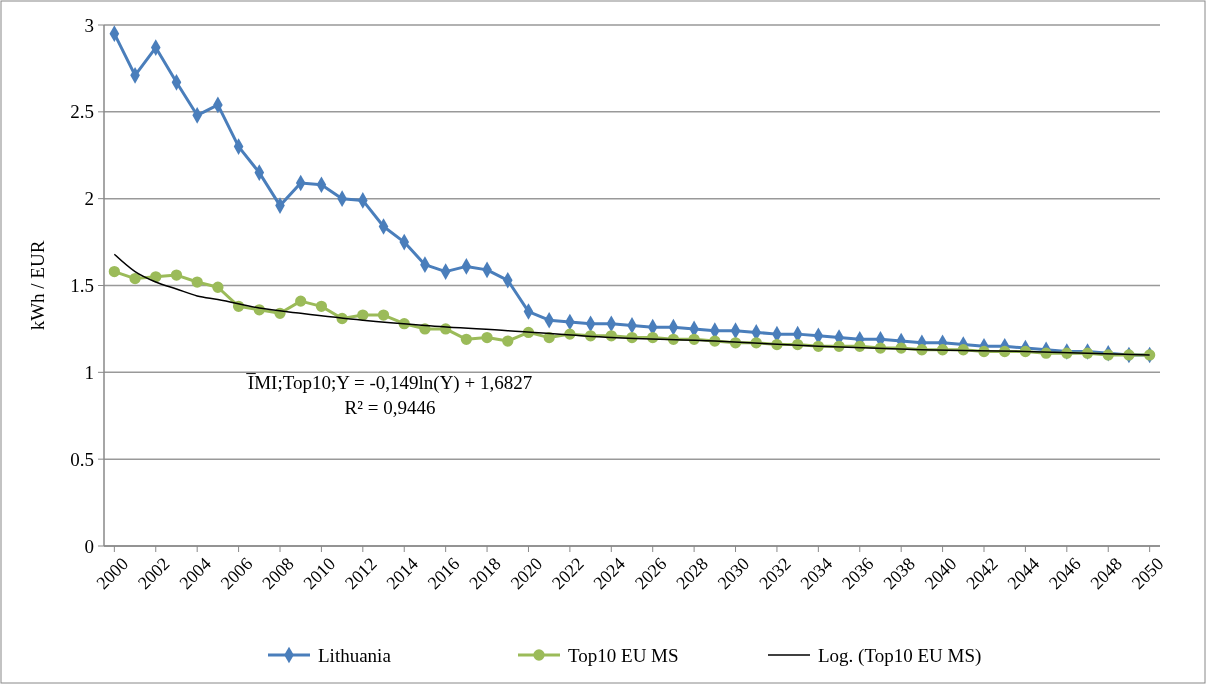 The width and height of the screenshot is (1206, 684). Describe the element at coordinates (82, 459) in the screenshot. I see `y-tick-label: 0.5` at that location.